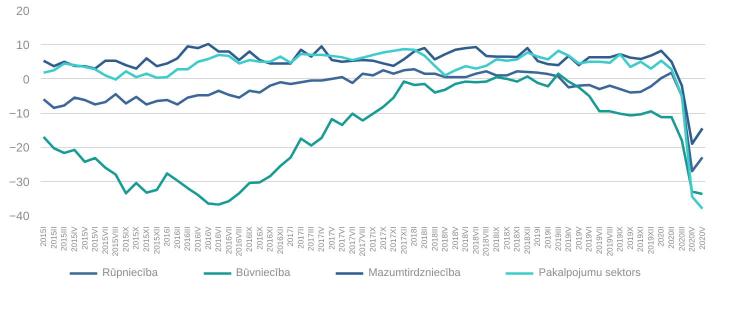 Image resolution: width=730 pixels, height=320 pixels. Describe the element at coordinates (19, 113) in the screenshot. I see `y-tick-label: −10` at that location.